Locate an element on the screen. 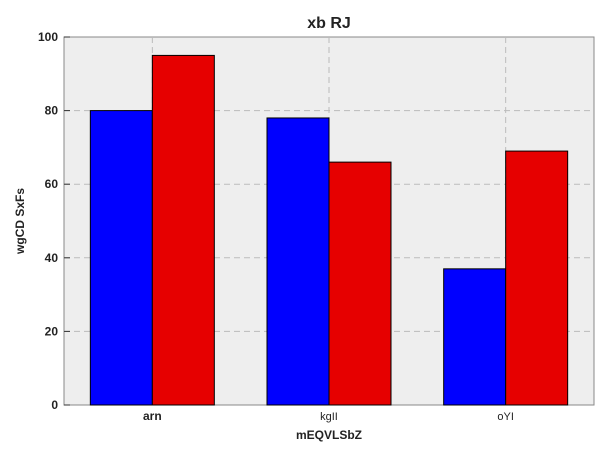  x-axis-label: mEQVLSbZ is located at coordinates (329, 435).